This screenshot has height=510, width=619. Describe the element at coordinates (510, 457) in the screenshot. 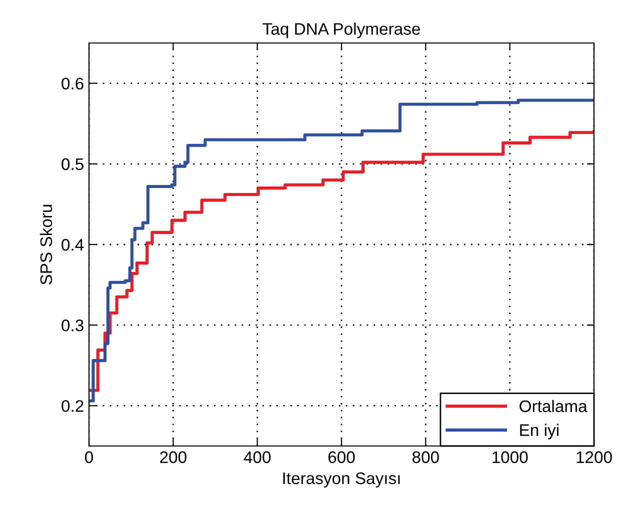

I see `x-tick-label: 1000` at that location.